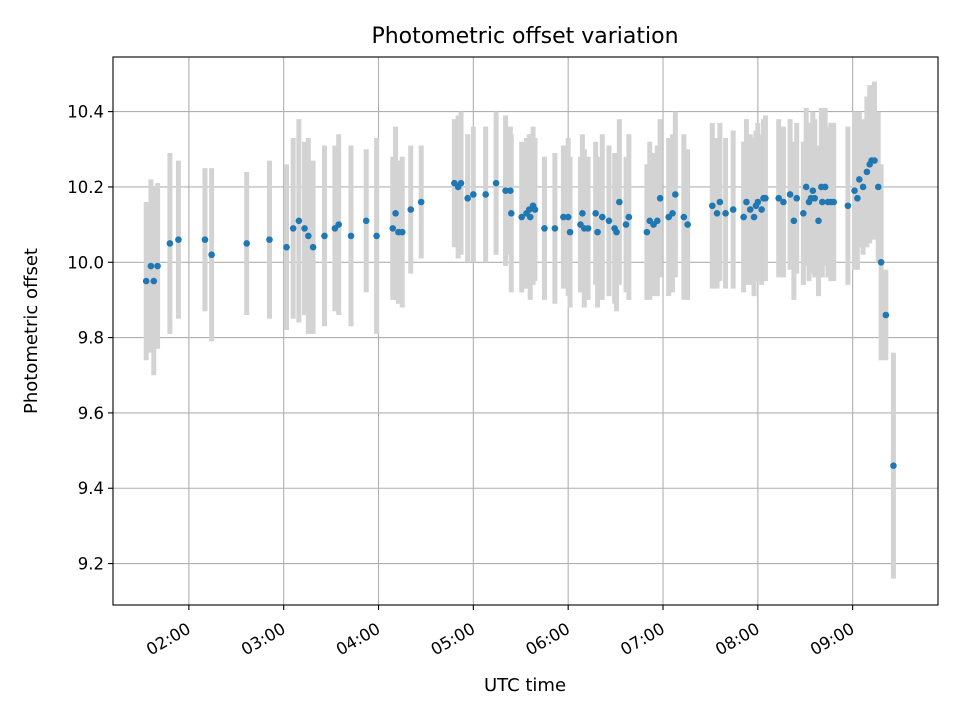 Image resolution: width=960 pixels, height=720 pixels. What do you see at coordinates (31, 331) in the screenshot?
I see `y-axis-label: Photometric offset` at bounding box center [31, 331].